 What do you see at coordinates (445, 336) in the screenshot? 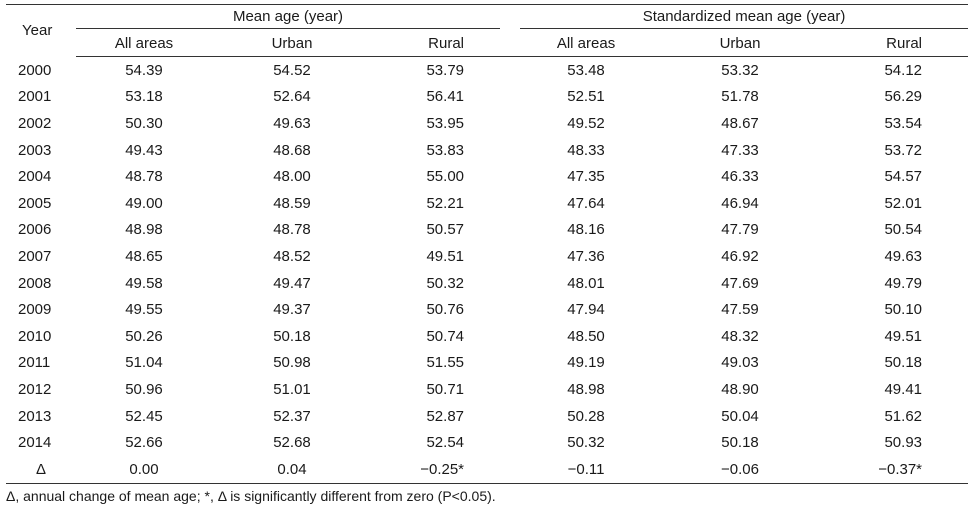
I see `row-value-cell: 50.74` at bounding box center [445, 336].